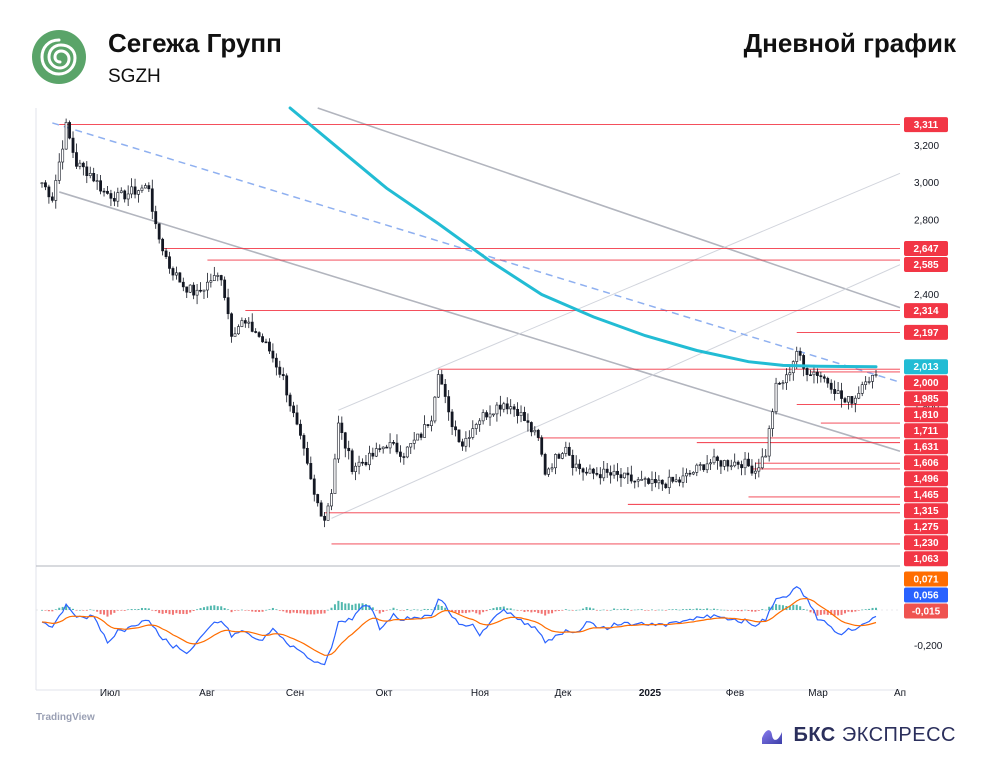  I want to click on price-badge: 1,230, so click(926, 543).